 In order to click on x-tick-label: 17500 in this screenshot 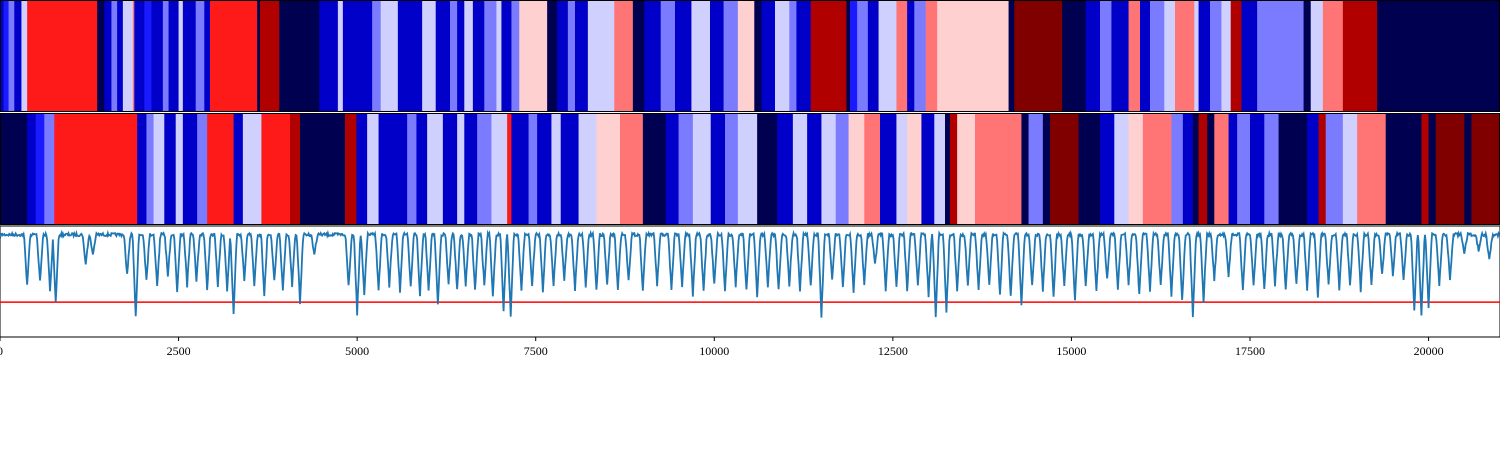, I will do `click(1250, 351)`.